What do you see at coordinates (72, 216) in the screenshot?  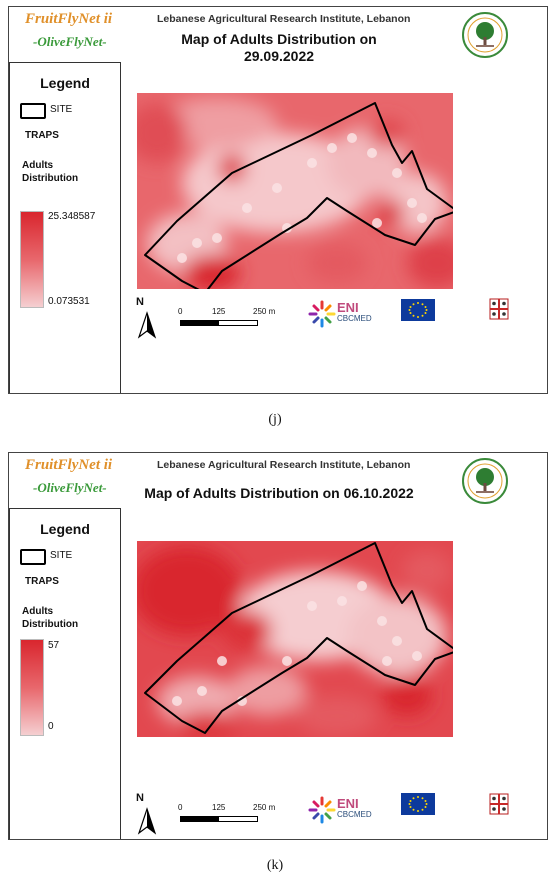 I see `ramp-max-label: 25.348587` at bounding box center [72, 216].